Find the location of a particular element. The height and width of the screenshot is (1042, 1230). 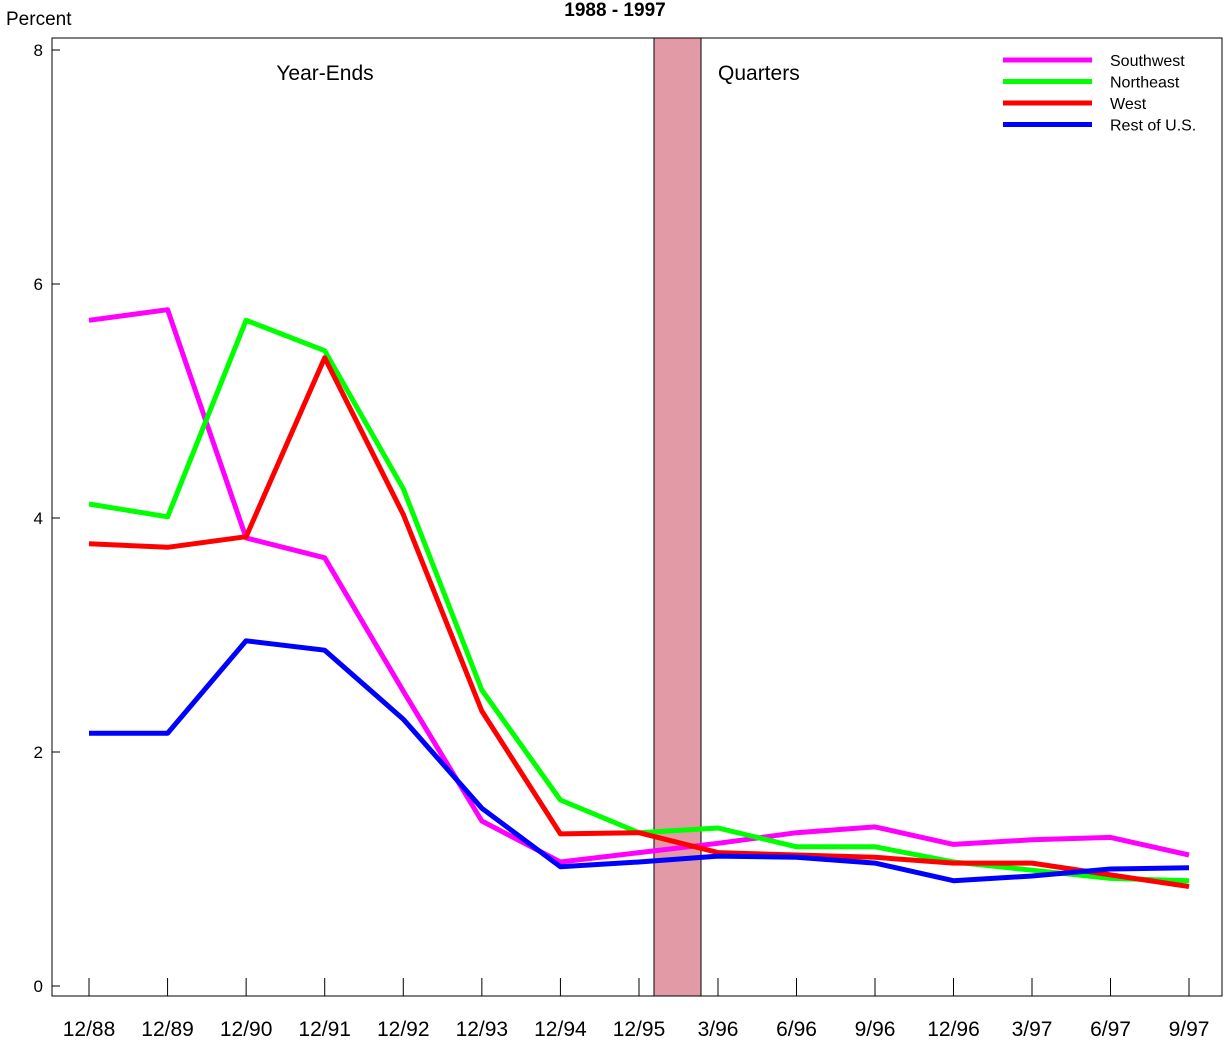

x-tick-label: 12/92 is located at coordinates (403, 1029).